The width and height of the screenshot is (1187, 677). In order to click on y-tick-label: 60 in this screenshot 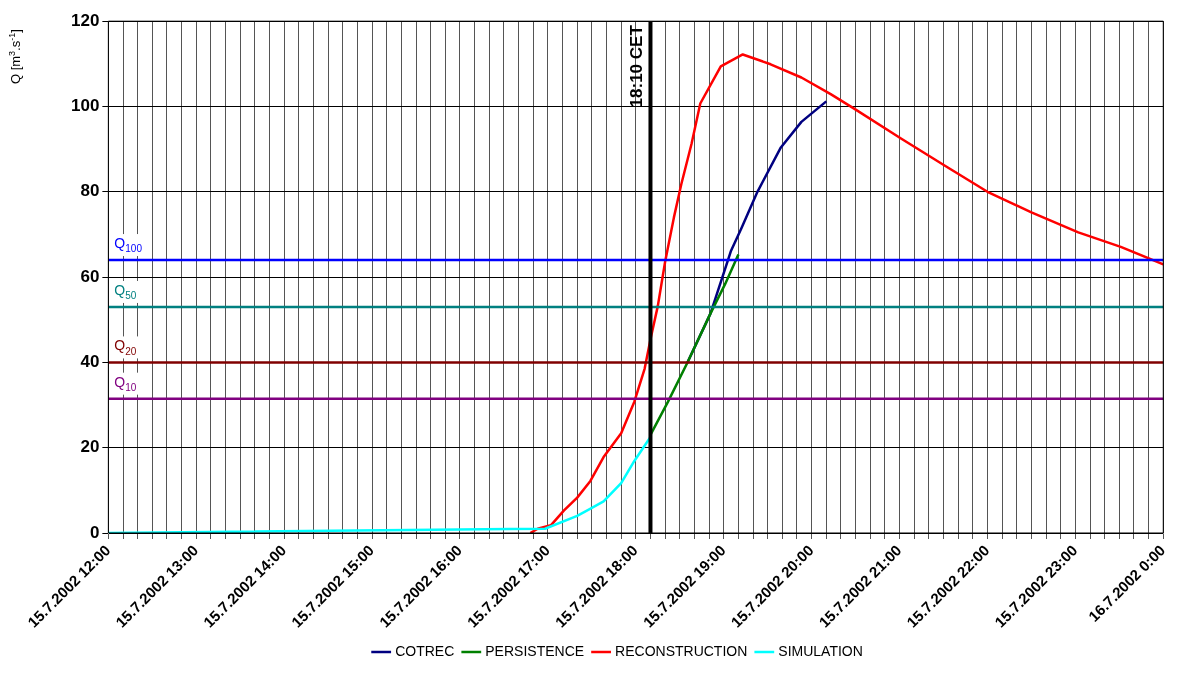, I will do `click(90, 276)`.